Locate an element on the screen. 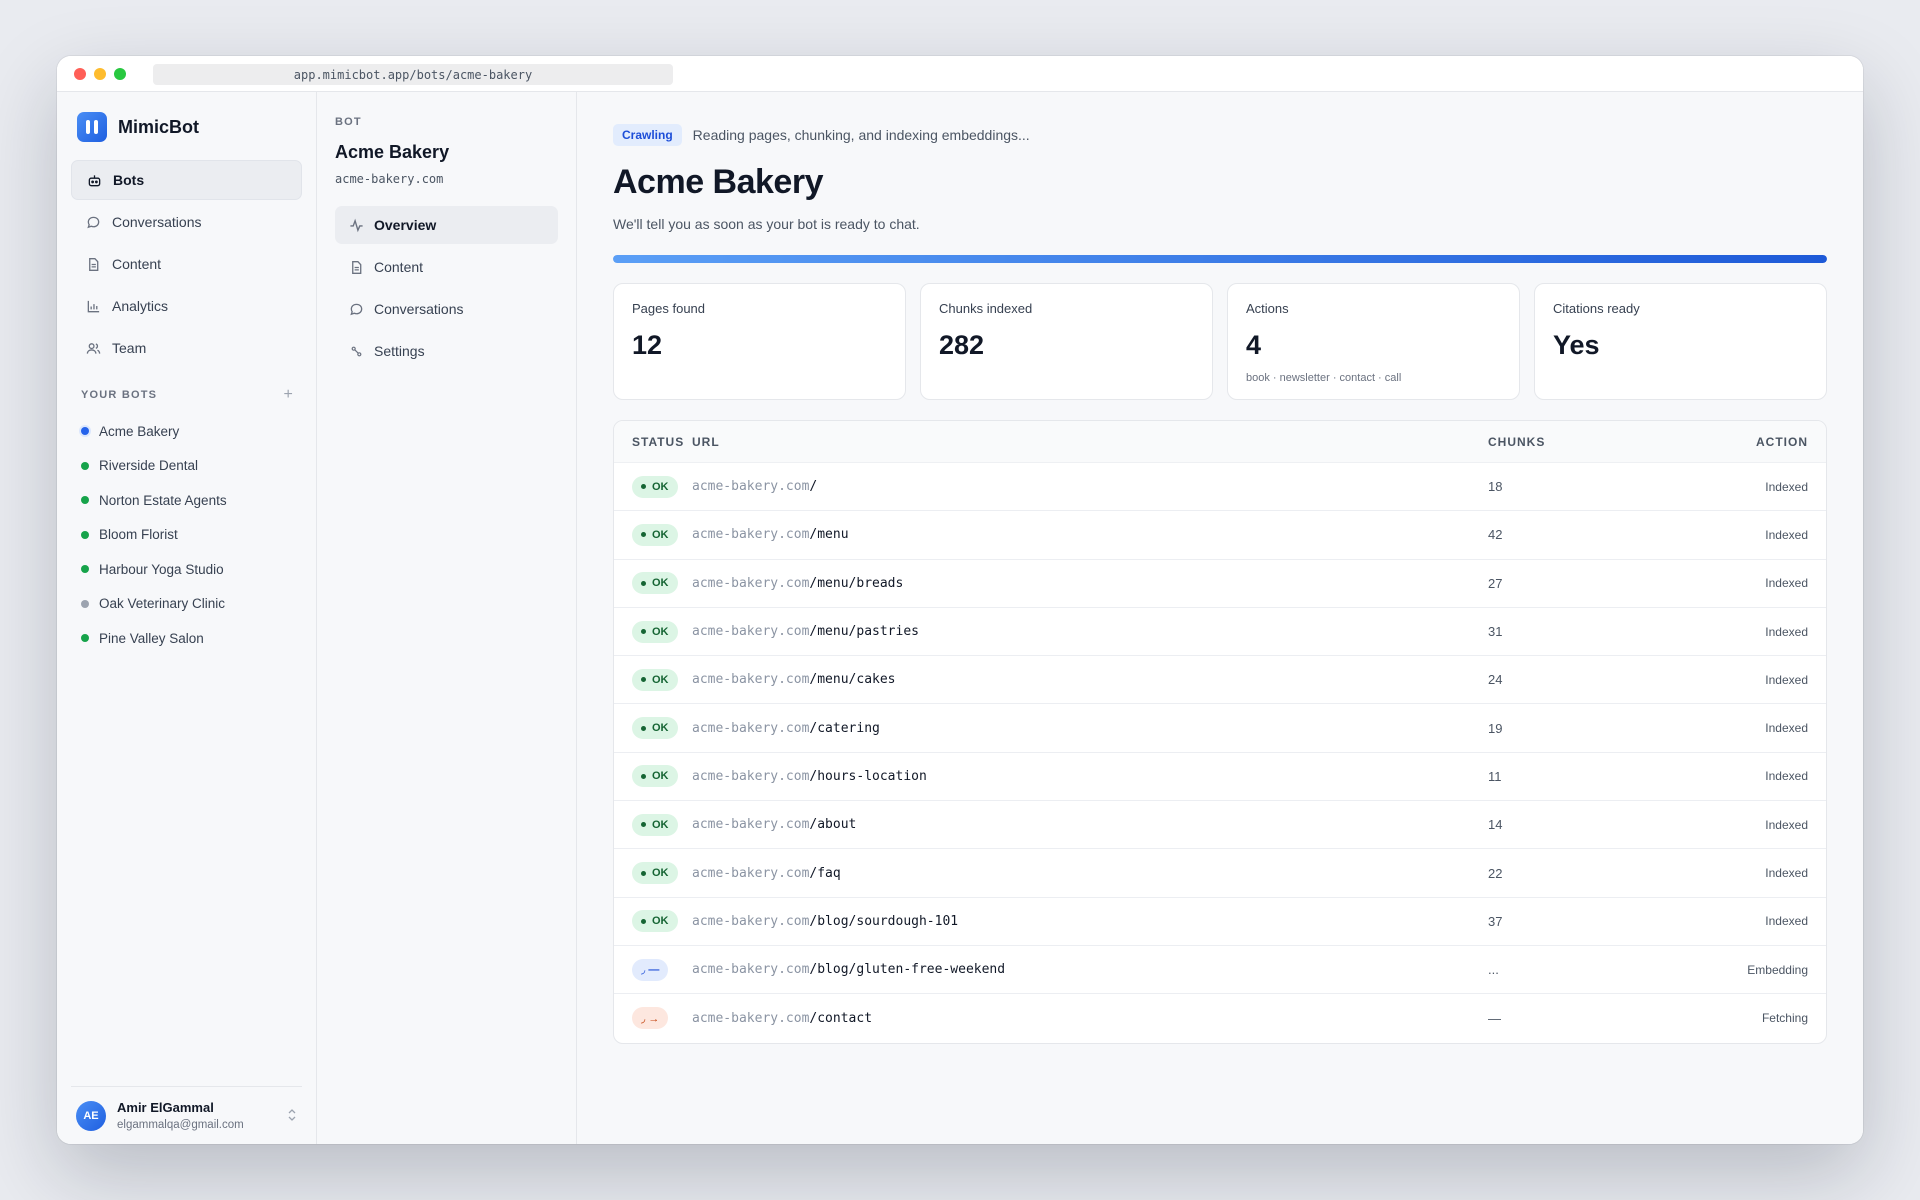 This screenshot has width=1920, height=1200. url-path: /menu/pastries is located at coordinates (864, 632).